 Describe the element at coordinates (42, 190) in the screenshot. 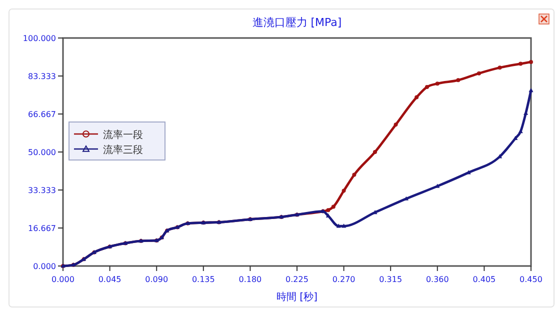

I see `y-tick-label: 33.333` at that location.